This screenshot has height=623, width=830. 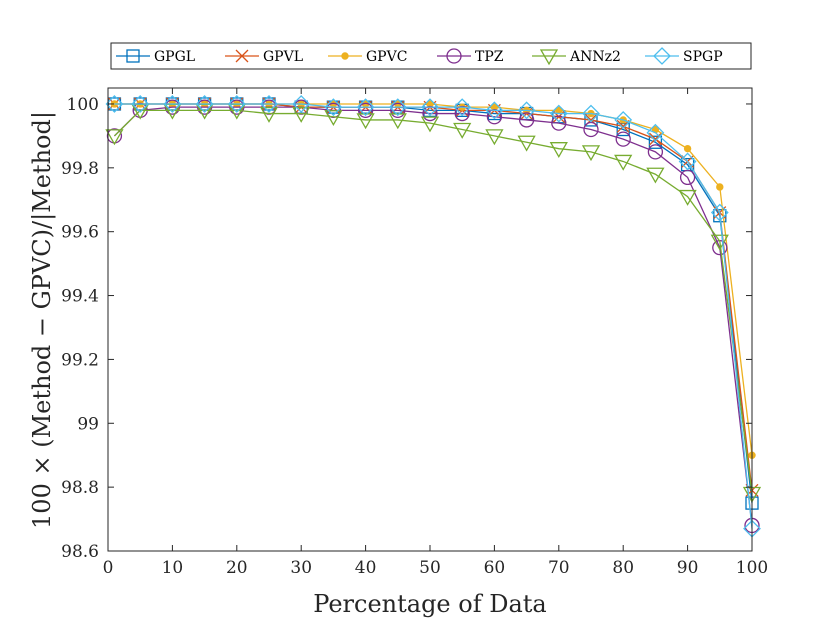 I want to click on legend-marker-annz2, so click(x=549, y=57).